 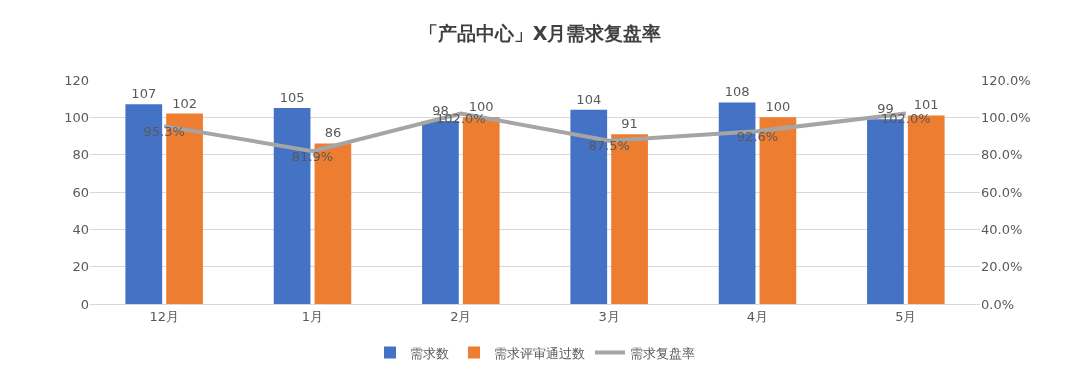 I want to click on legend-label: 需求复盘率, so click(x=662, y=353).